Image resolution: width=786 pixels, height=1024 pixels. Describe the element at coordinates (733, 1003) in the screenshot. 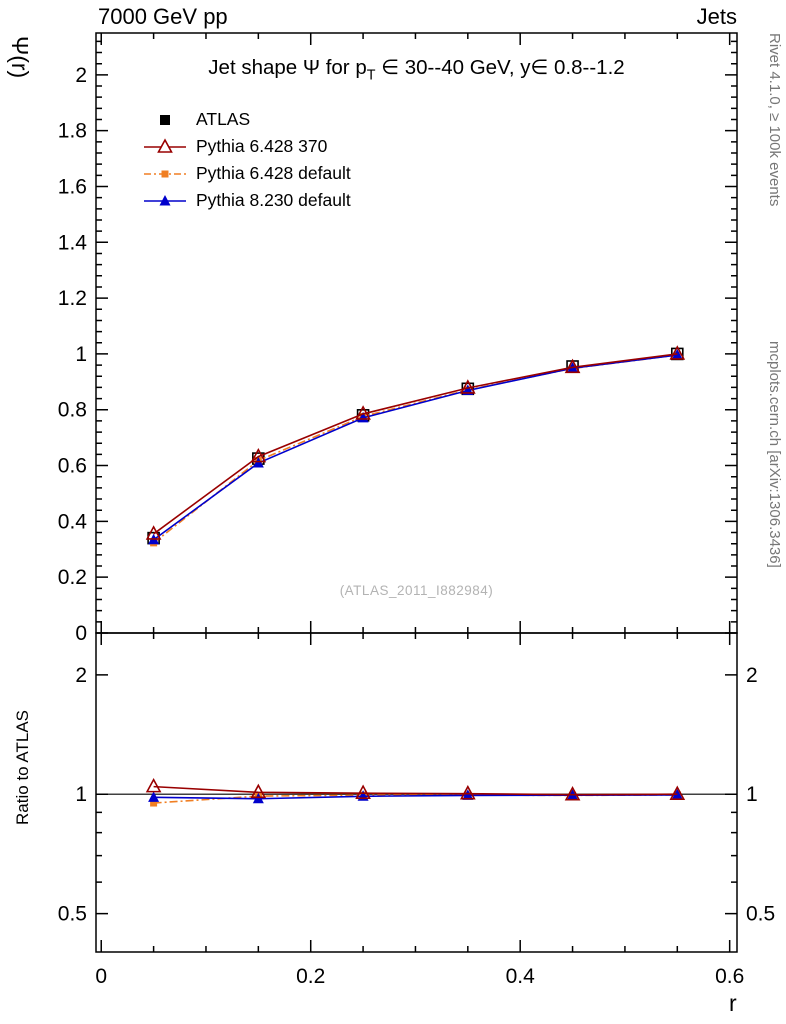

I see `x-axis-label: r` at that location.